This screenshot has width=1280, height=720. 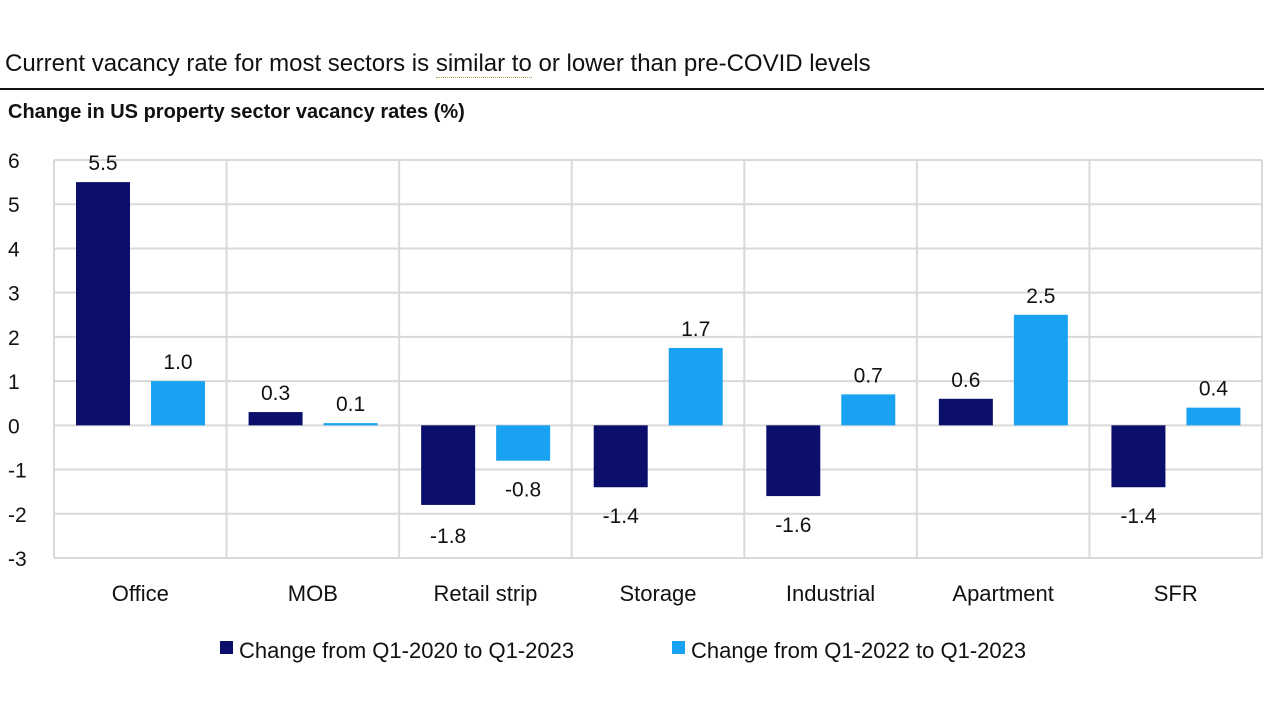 What do you see at coordinates (220, 63) in the screenshot?
I see `headline-text-before: Current vacancy rate for most sectors is` at bounding box center [220, 63].